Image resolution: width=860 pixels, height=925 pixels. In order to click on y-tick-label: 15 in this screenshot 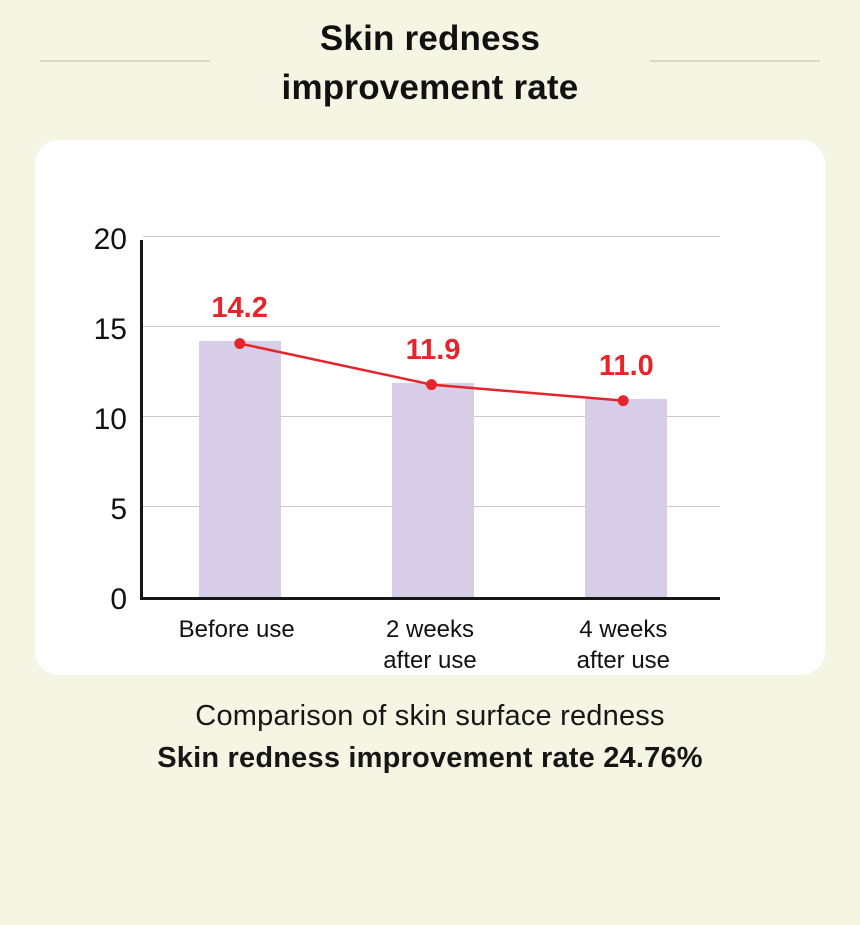, I will do `click(110, 329)`.